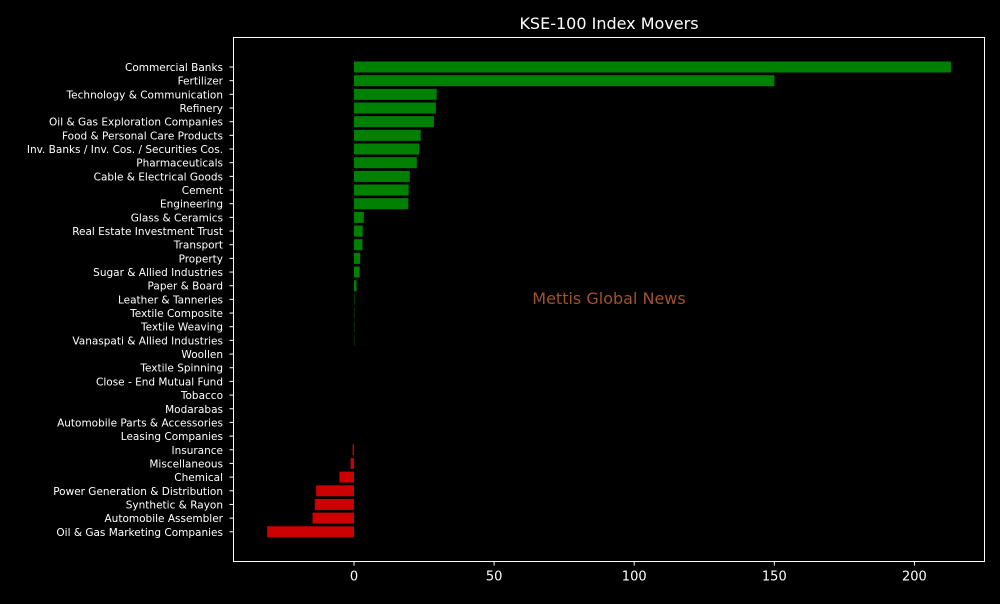 Image resolution: width=1000 pixels, height=604 pixels. What do you see at coordinates (138, 492) in the screenshot?
I see `y-tick-label: Power Generation & Distribution` at bounding box center [138, 492].